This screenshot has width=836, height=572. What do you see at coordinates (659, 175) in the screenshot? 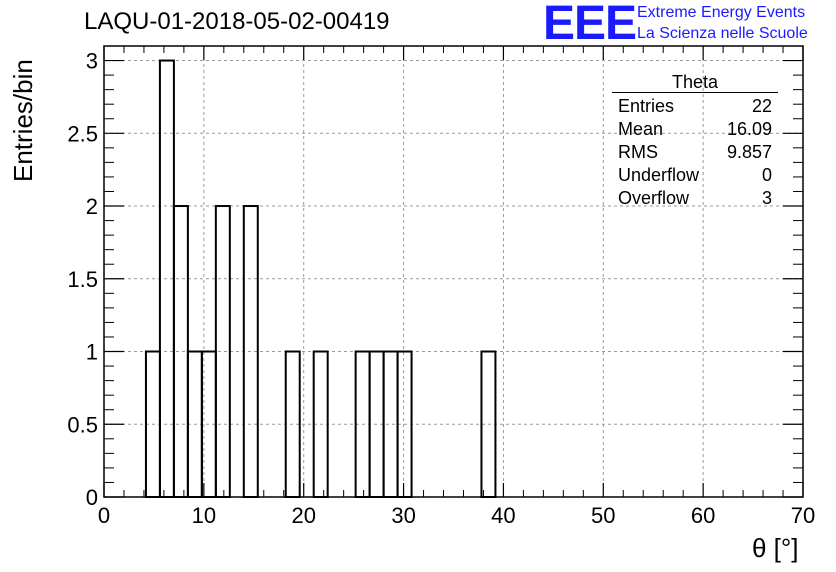
I see `stats-label: Underflow` at bounding box center [659, 175].